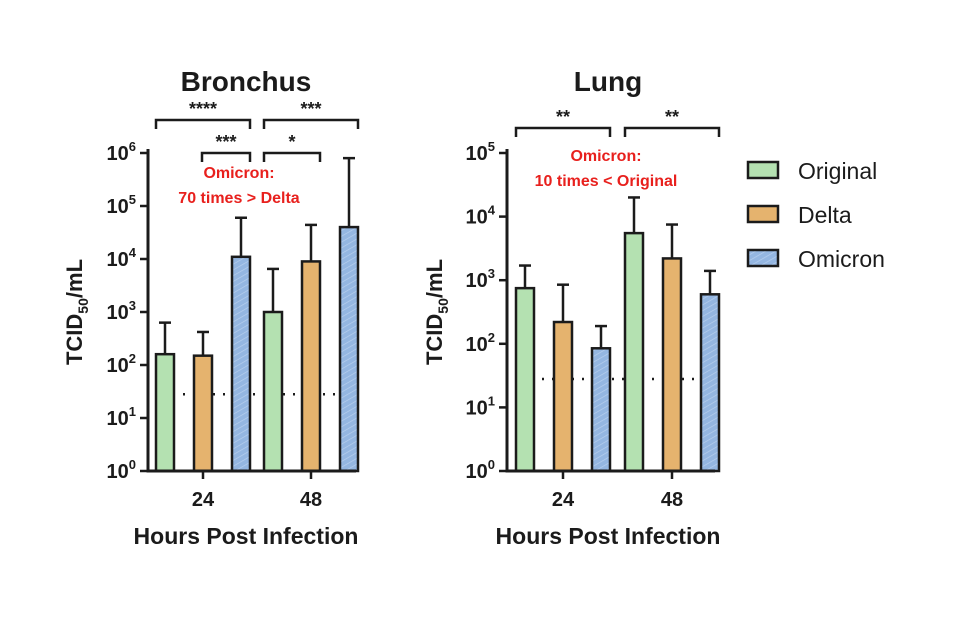 The width and height of the screenshot is (954, 620). What do you see at coordinates (763, 170) in the screenshot?
I see `legend-swatch-original` at bounding box center [763, 170].